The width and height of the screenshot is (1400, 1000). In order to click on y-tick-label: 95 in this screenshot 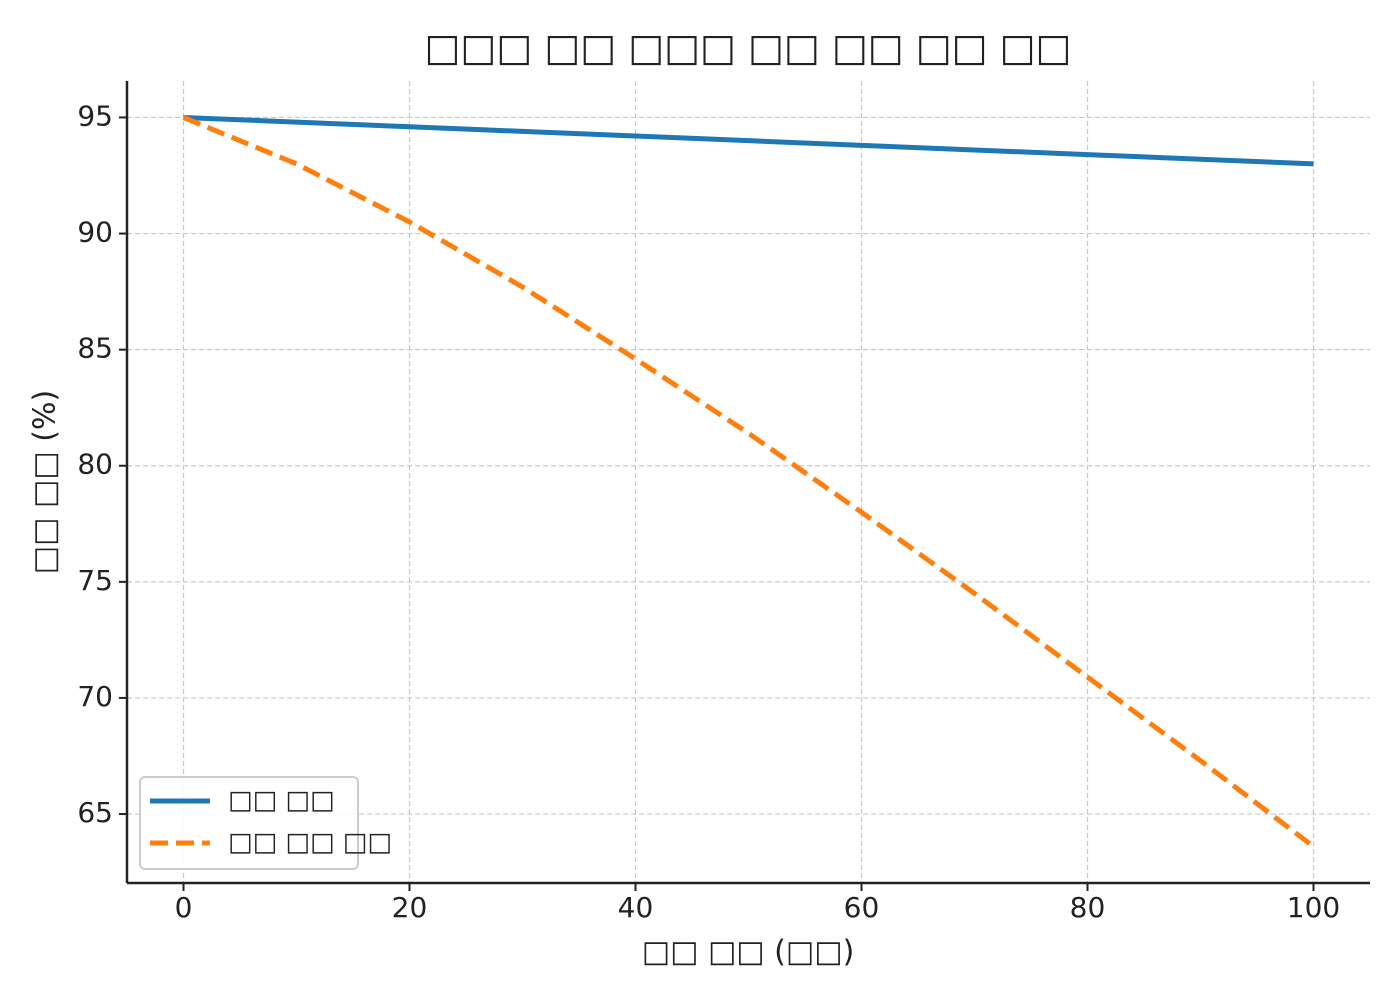, I will do `click(95, 115)`.